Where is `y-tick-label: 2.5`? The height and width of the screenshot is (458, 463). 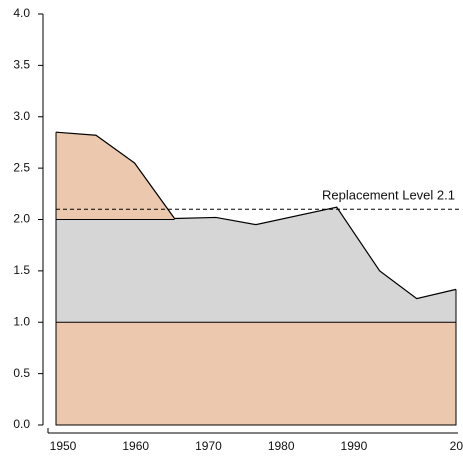
y-tick-label: 2.5 is located at coordinates (21, 167).